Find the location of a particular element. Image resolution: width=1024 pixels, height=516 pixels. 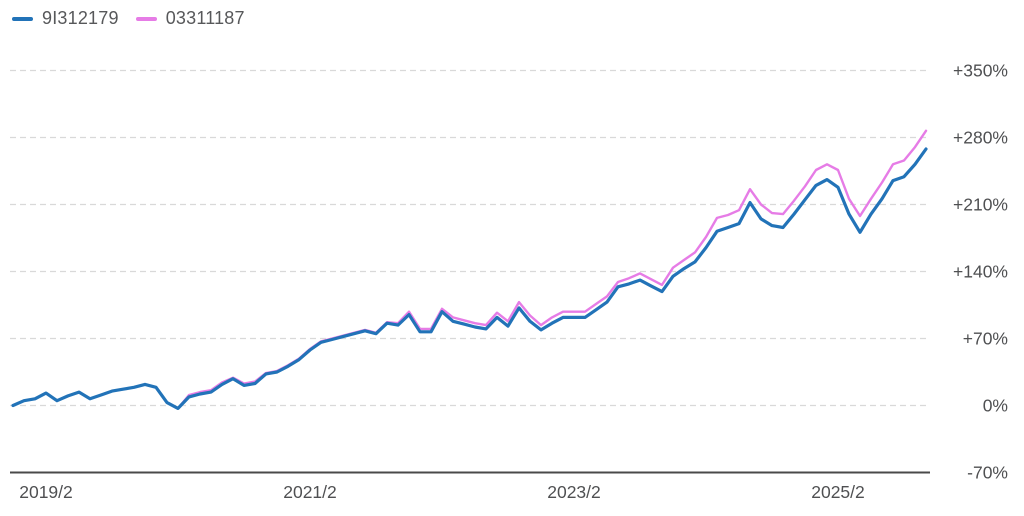

y-axis-label-70: +70% is located at coordinates (985, 339).